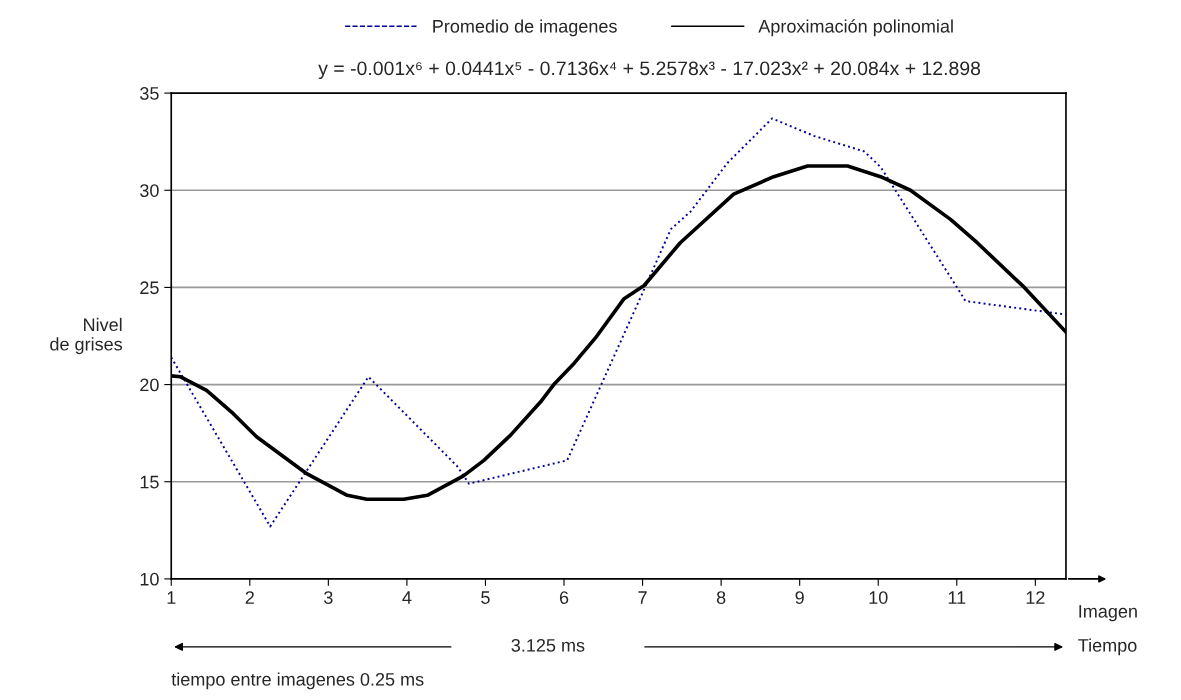 The width and height of the screenshot is (1181, 700). Describe the element at coordinates (649, 70) in the screenshot. I see `chart-subtitle: y = -0.001x⁶ + 0.0441x⁵ - 0.7136x⁴ + 5.2578x³ - 17.023x² + 20.084x + 12.898` at that location.